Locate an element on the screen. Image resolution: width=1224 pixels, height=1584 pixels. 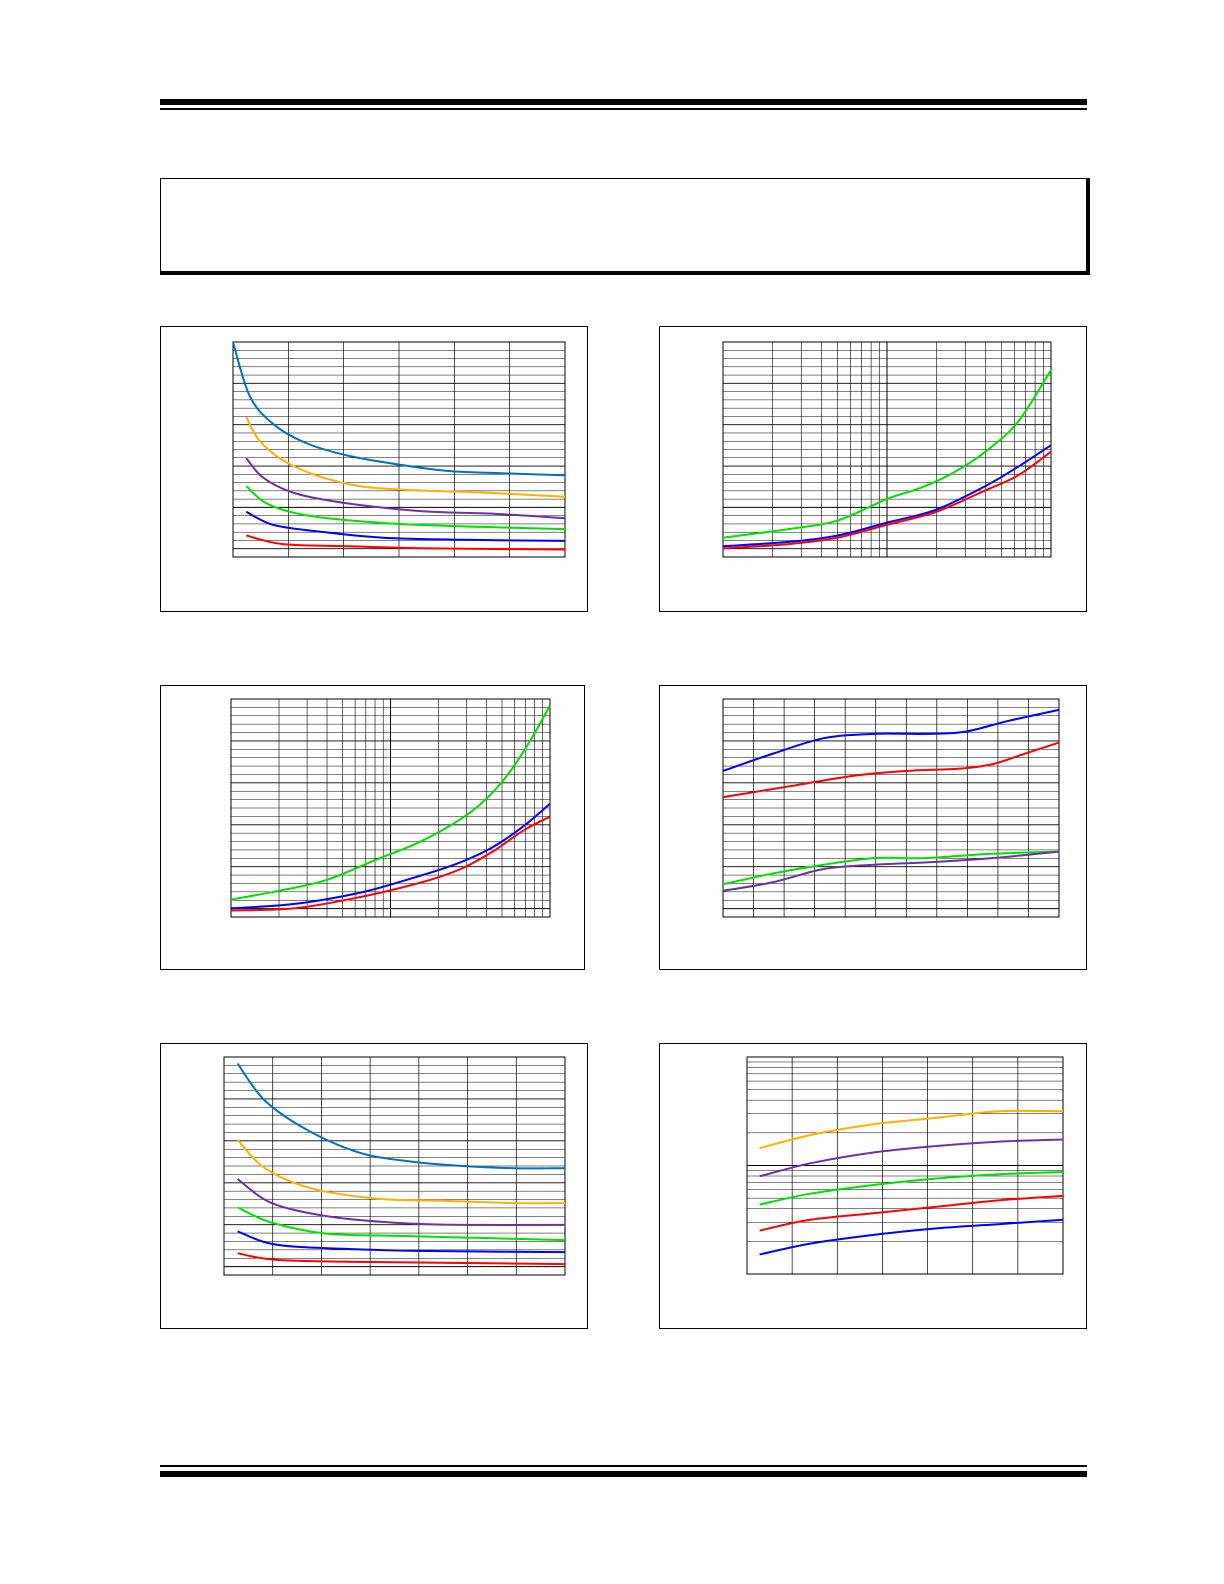
header-rule-thick is located at coordinates (623, 102).